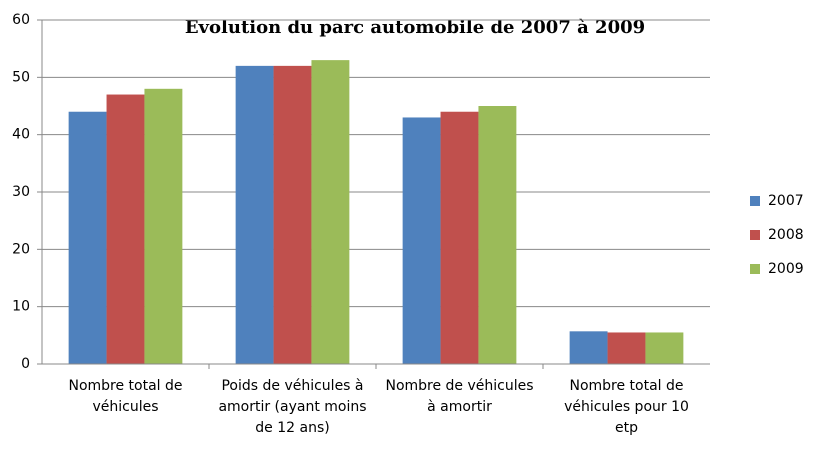  I want to click on y-tick-label: 50, so click(21, 77).